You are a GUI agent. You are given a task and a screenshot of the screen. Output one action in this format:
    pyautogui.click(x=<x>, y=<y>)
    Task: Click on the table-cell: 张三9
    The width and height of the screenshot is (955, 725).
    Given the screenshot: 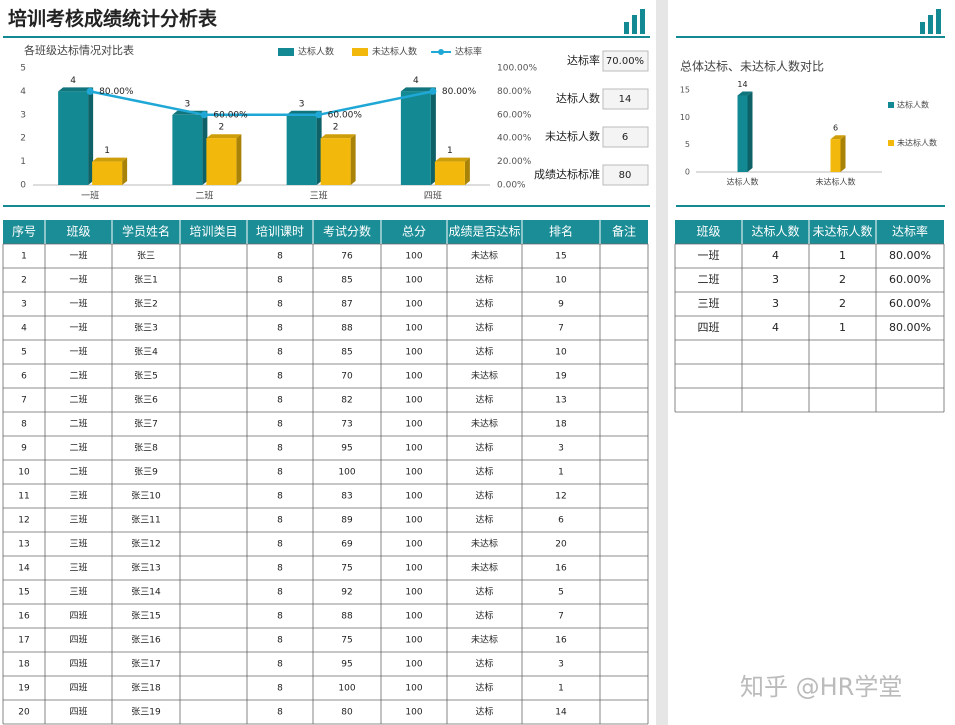 What is the action you would take?
    pyautogui.click(x=146, y=472)
    